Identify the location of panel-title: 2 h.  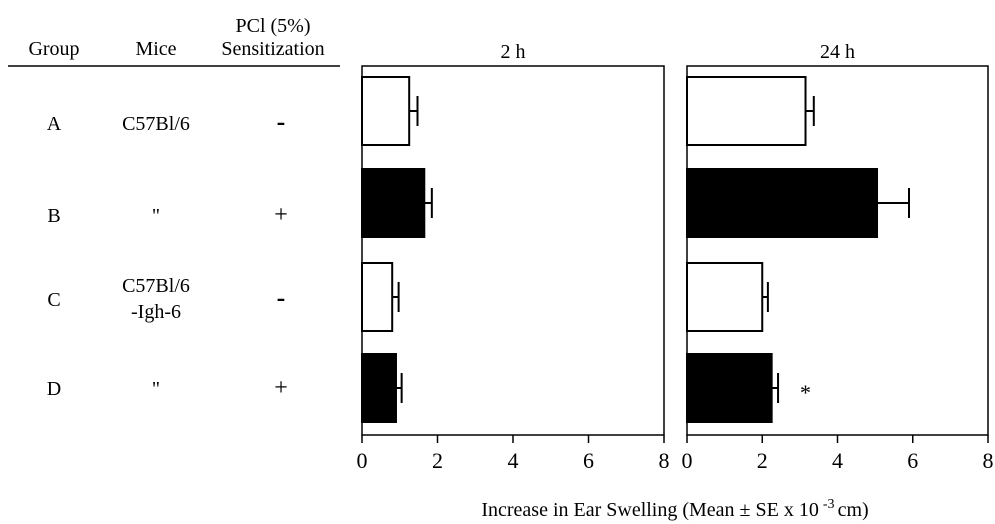
(513, 52).